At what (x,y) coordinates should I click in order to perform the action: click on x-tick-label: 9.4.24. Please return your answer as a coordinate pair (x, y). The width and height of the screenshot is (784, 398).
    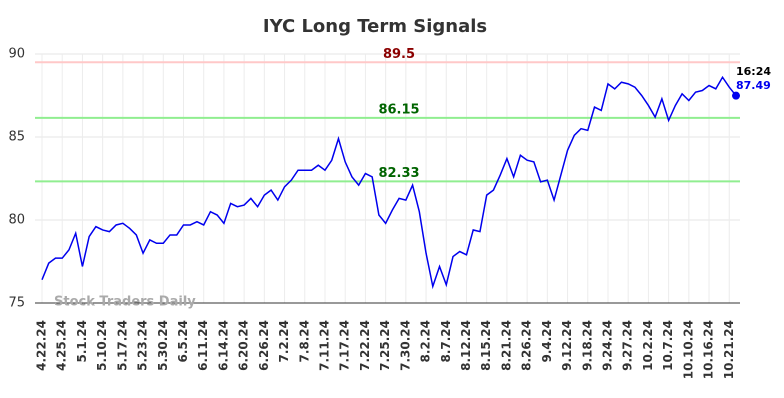
    Looking at the image, I should click on (547, 341).